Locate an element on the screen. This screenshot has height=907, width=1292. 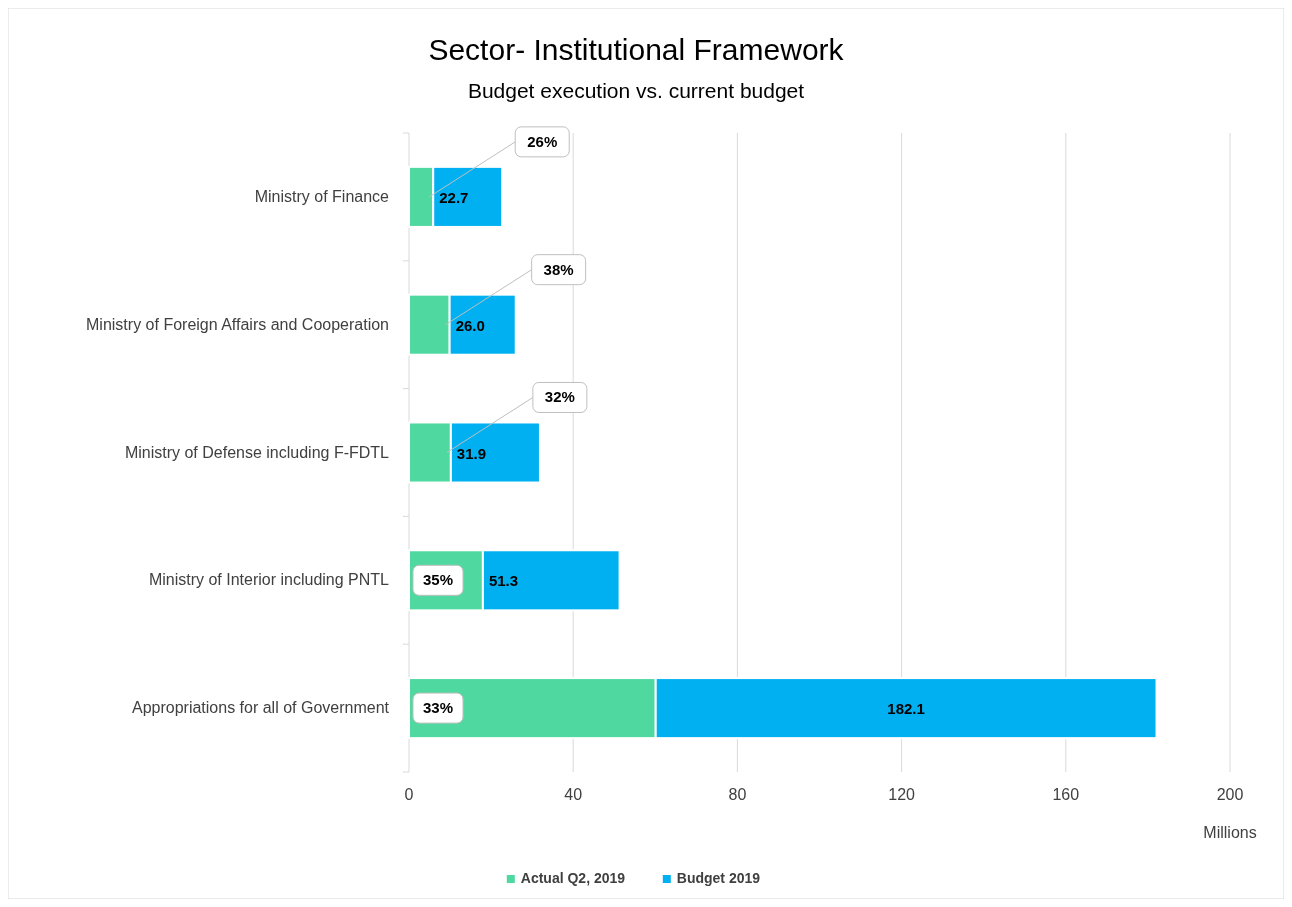
total-label: 26.0 is located at coordinates (470, 325).